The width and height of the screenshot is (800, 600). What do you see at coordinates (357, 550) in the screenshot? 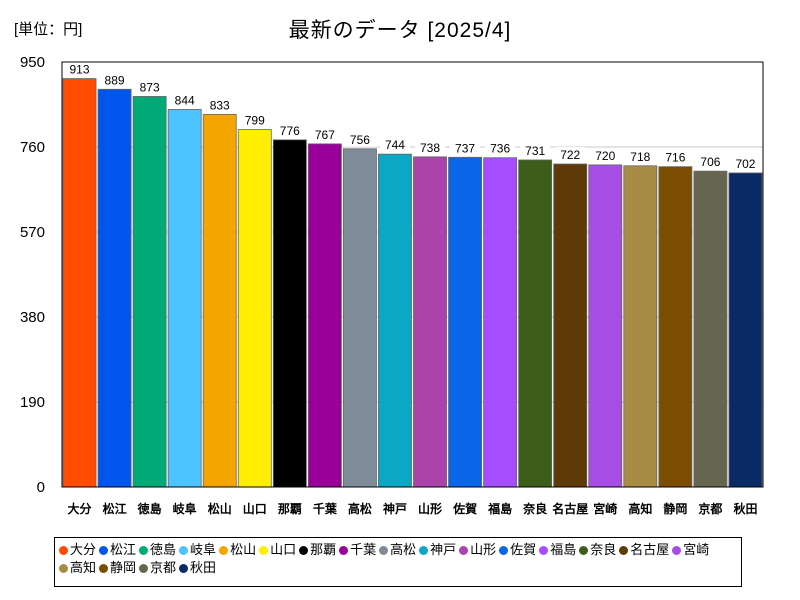
I see `legend-item: 千葉` at bounding box center [357, 550].